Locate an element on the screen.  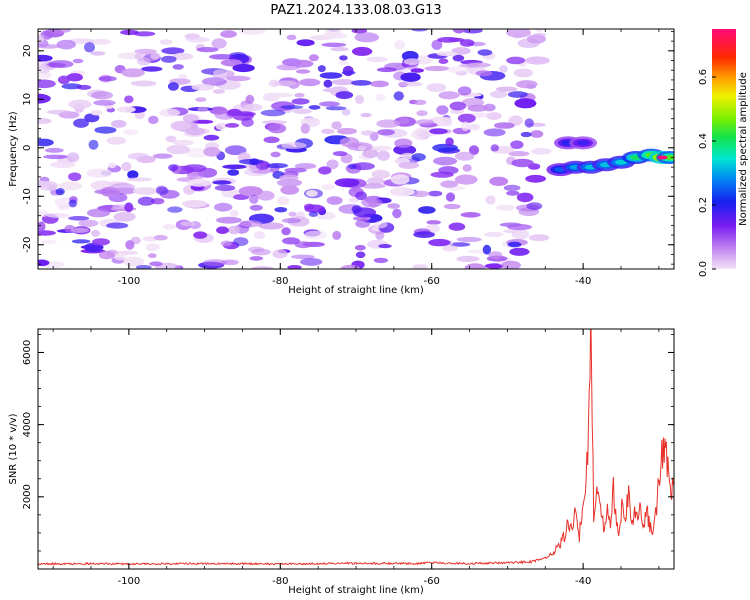
x-tick-label: -80 is located at coordinates (280, 581).